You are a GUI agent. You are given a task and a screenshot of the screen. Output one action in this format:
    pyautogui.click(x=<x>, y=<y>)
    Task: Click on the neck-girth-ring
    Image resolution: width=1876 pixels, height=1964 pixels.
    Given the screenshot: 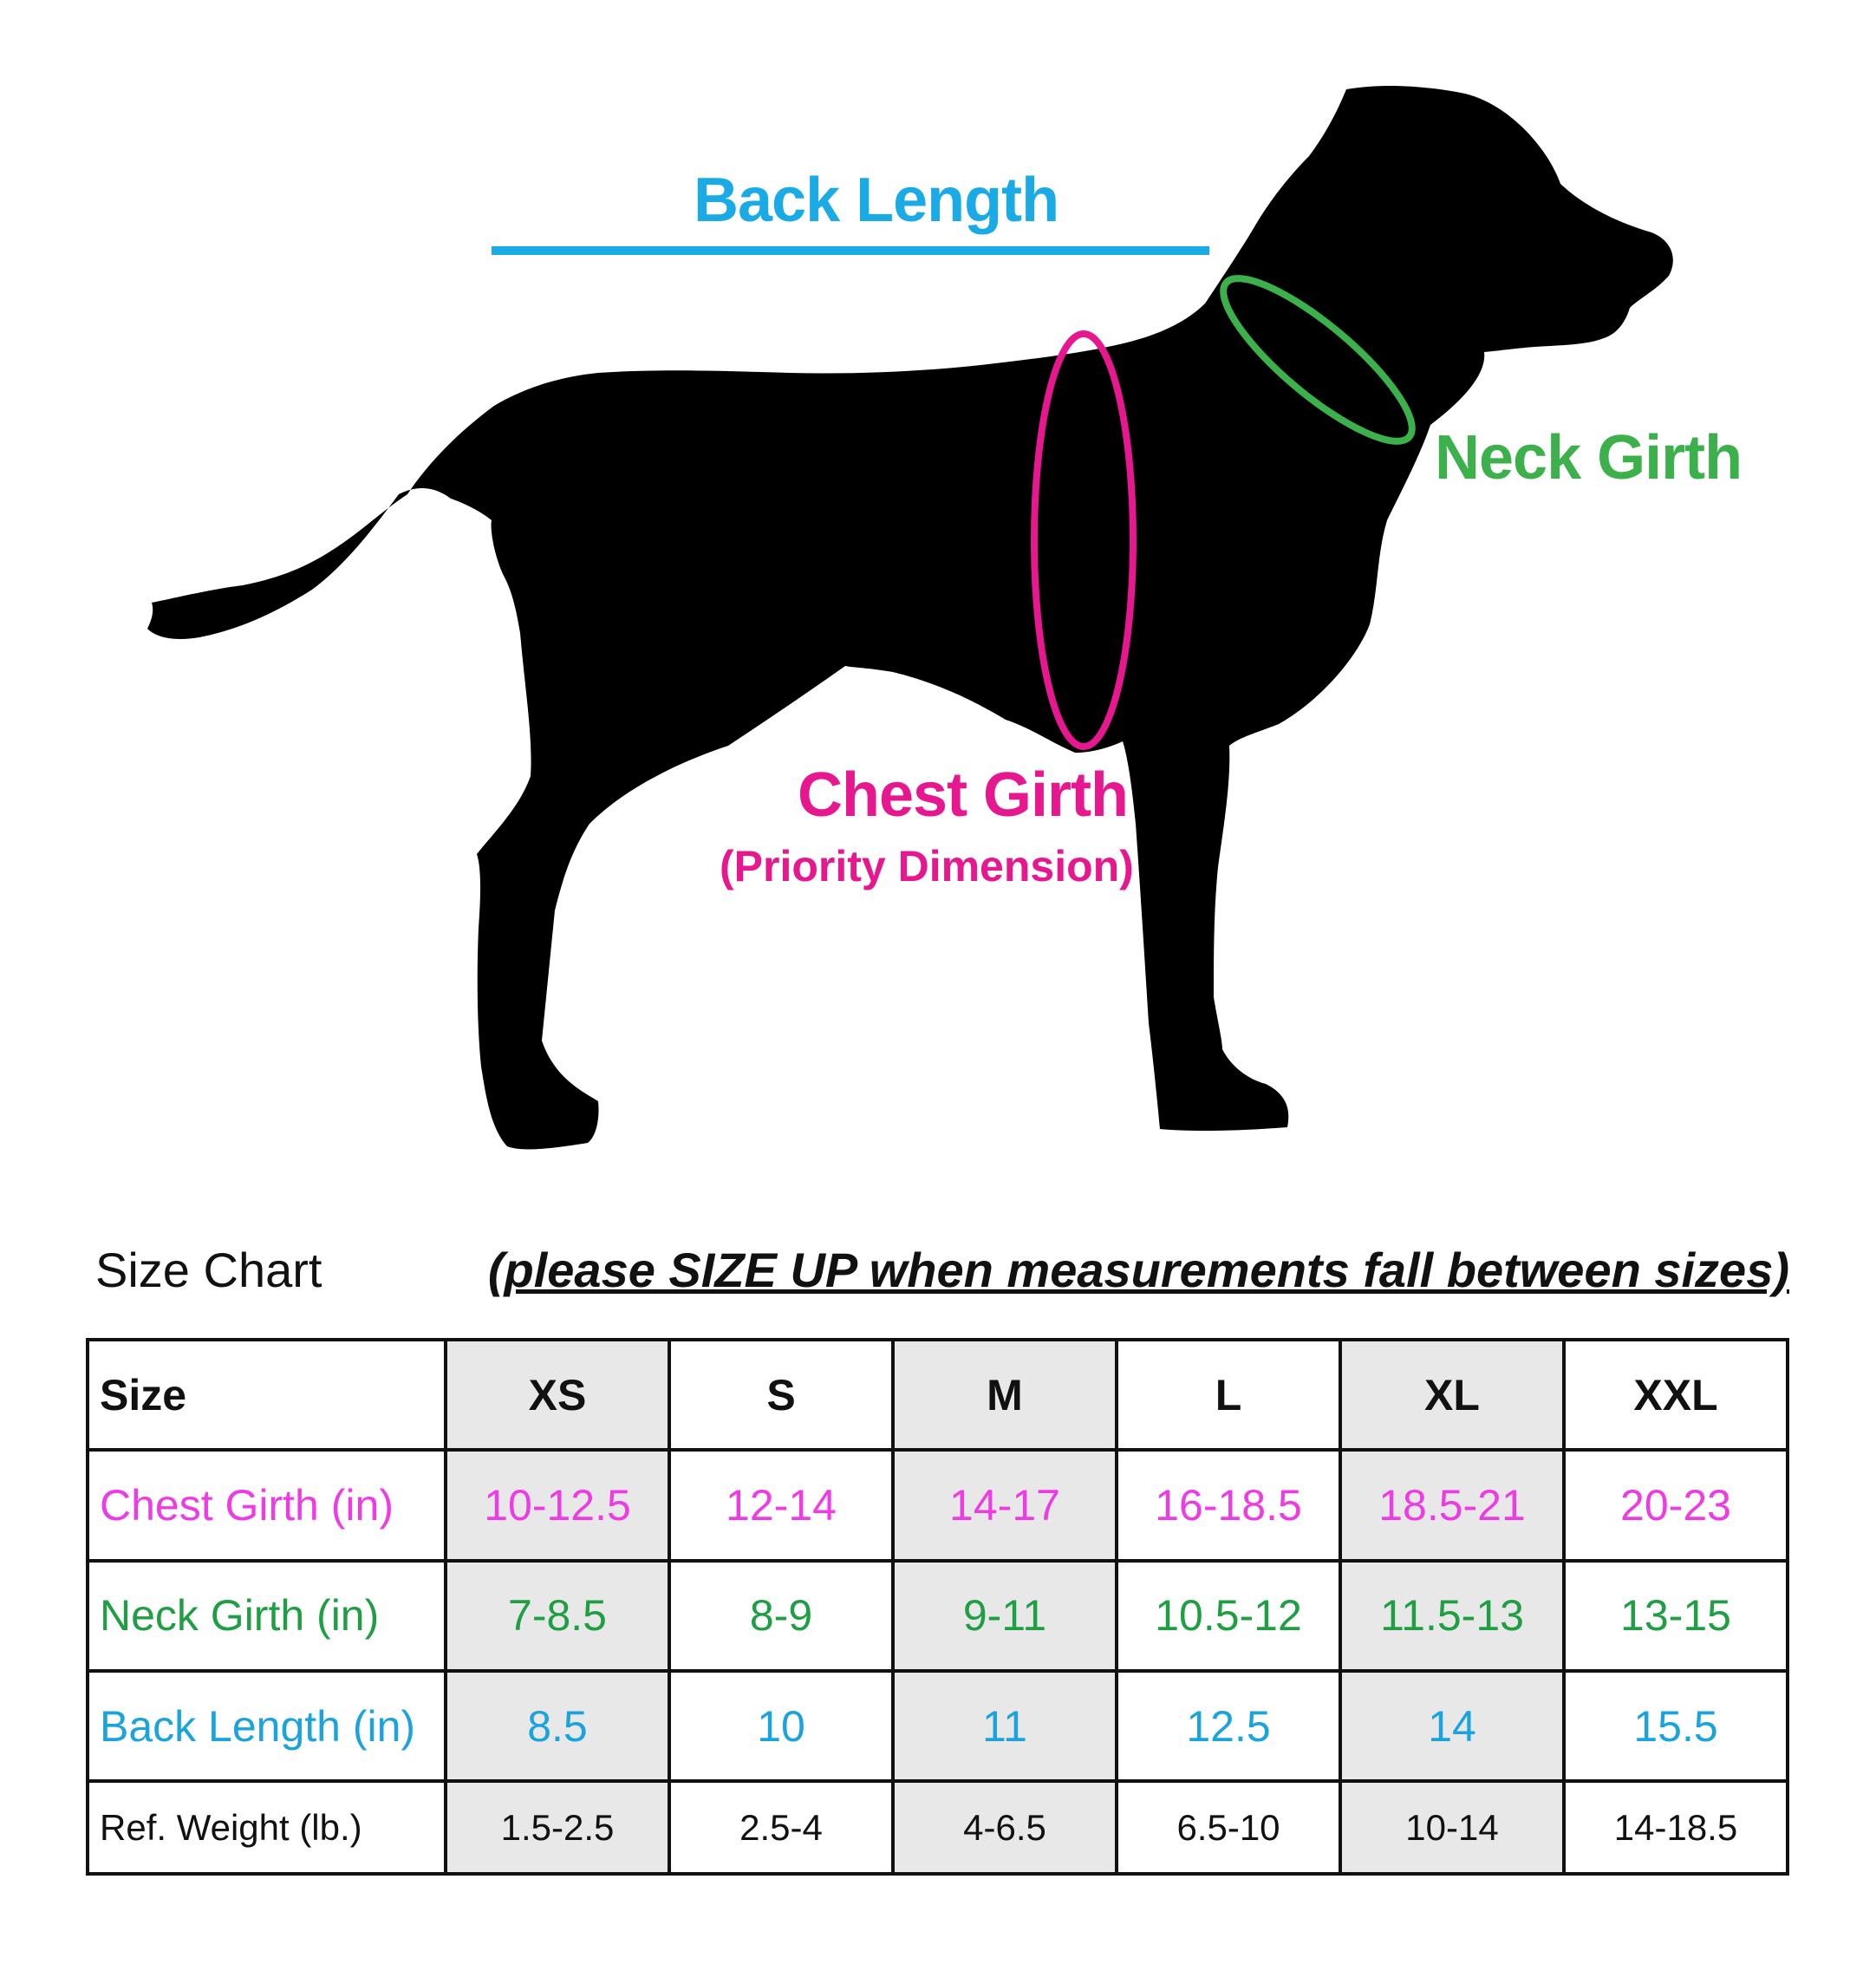 What is the action you would take?
    pyautogui.click(x=1318, y=360)
    